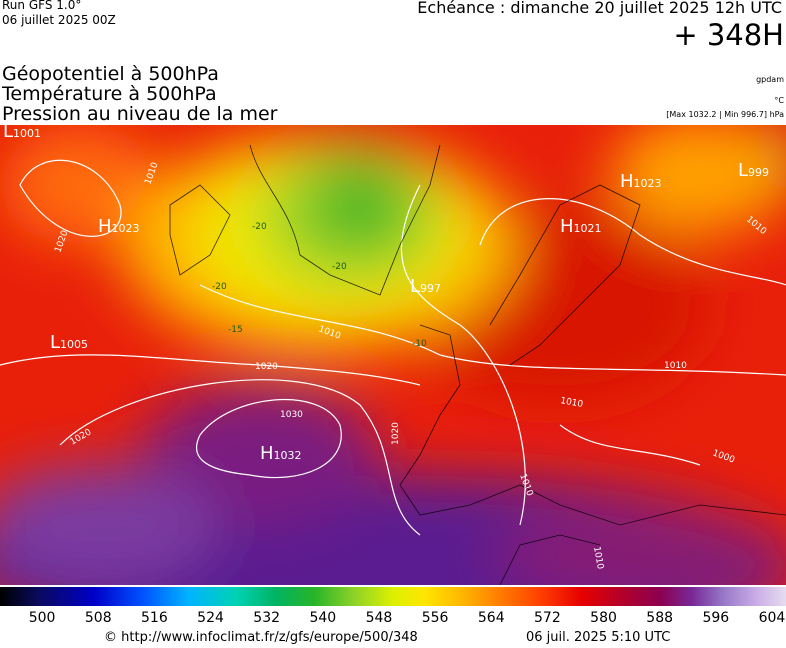  I want to click on center-pressure: 1005, so click(74, 344).